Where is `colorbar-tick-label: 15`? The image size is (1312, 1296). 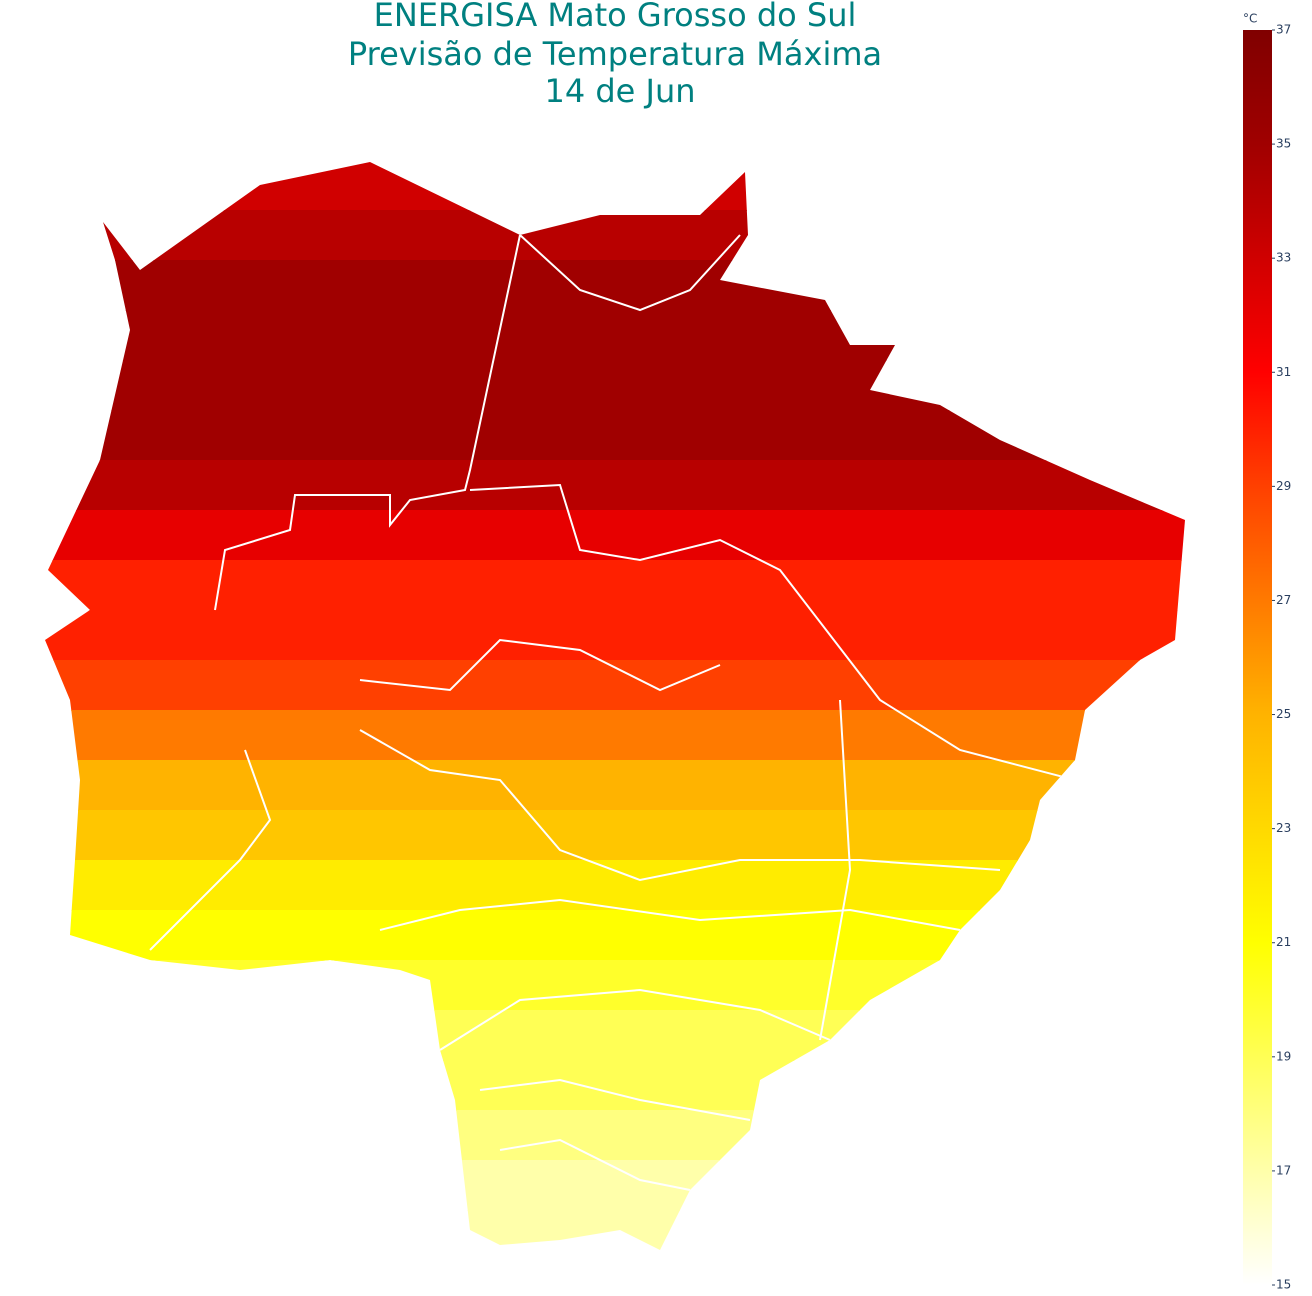 colorbar-tick-label: 15 is located at coordinates (1283, 1285).